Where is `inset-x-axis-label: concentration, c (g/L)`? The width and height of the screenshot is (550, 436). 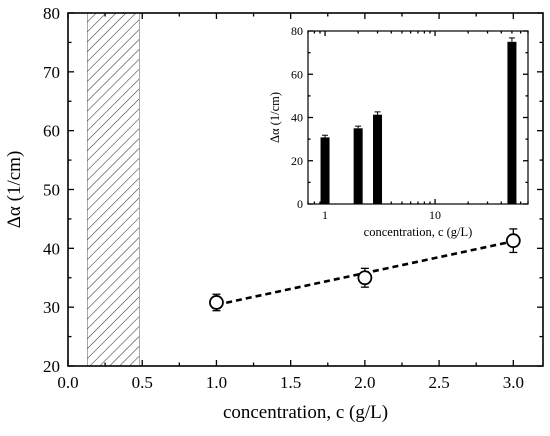 inset-x-axis-label: concentration, c (g/L) is located at coordinates (418, 232).